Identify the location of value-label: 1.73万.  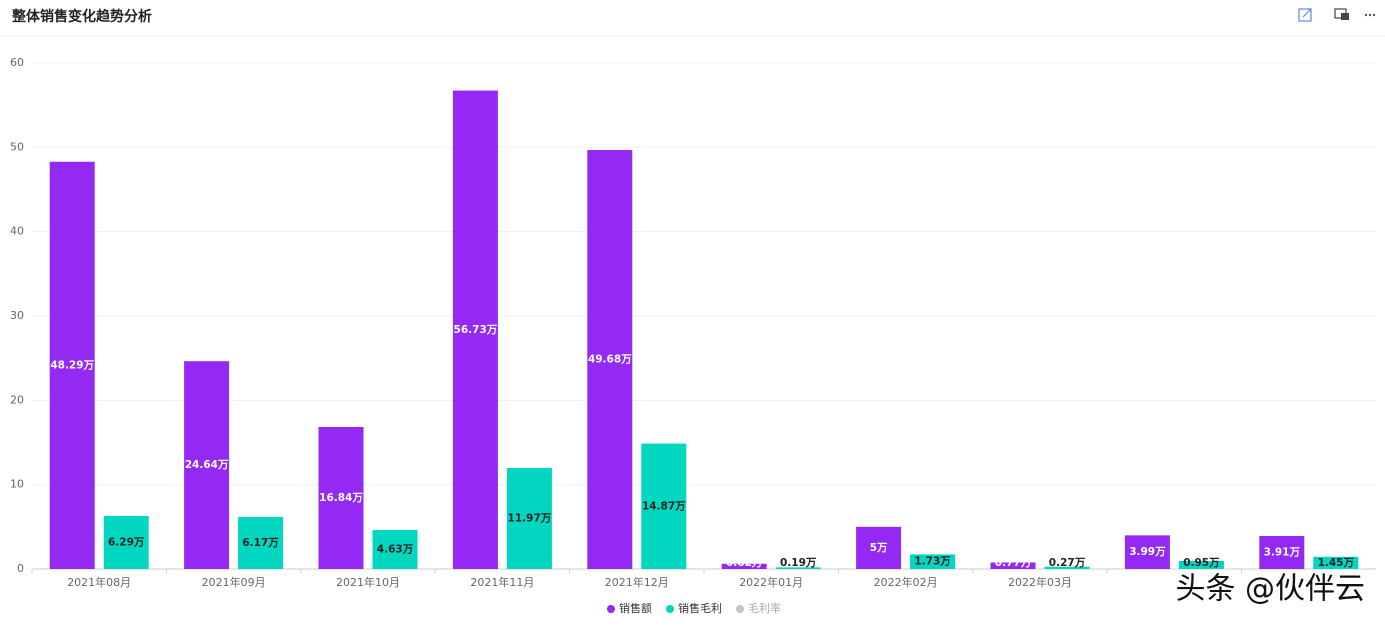
(932, 562).